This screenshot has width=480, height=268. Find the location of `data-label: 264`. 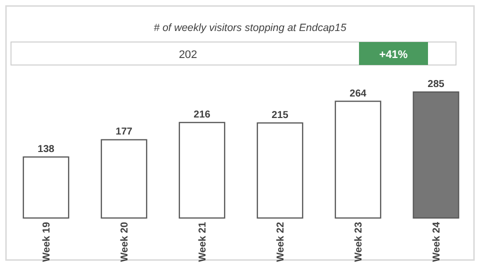

data-label: 264 is located at coordinates (358, 94).